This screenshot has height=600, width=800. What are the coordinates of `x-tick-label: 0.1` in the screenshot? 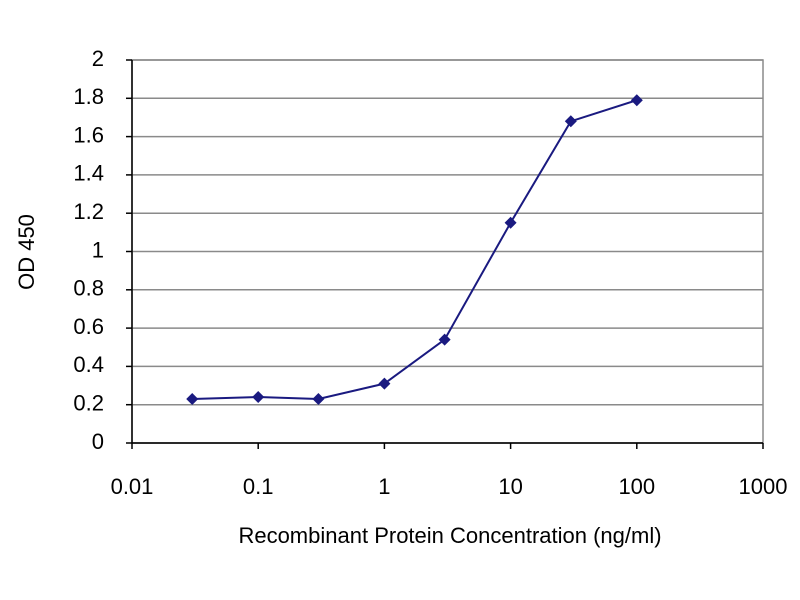 It's located at (258, 486).